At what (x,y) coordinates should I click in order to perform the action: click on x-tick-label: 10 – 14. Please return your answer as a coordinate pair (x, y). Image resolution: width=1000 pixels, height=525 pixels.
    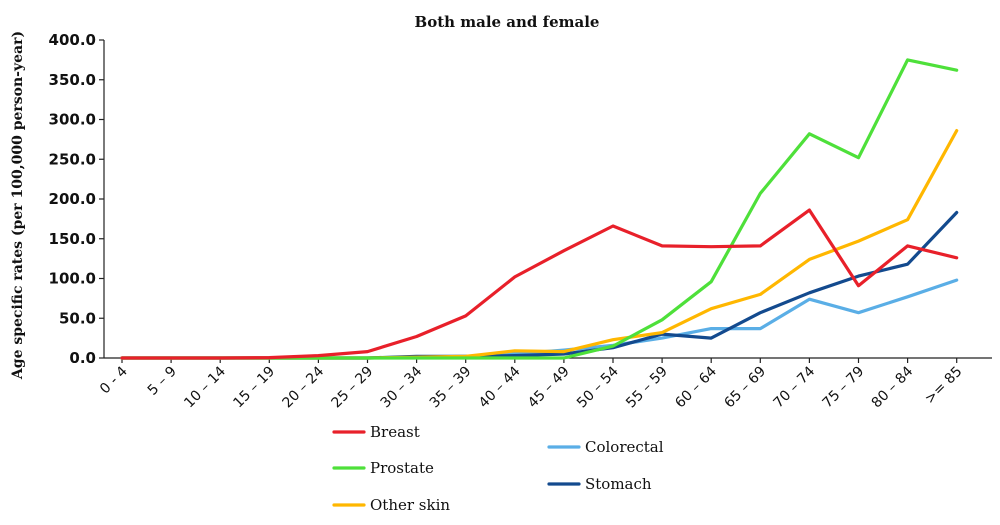
    Looking at the image, I should click on (205, 387).